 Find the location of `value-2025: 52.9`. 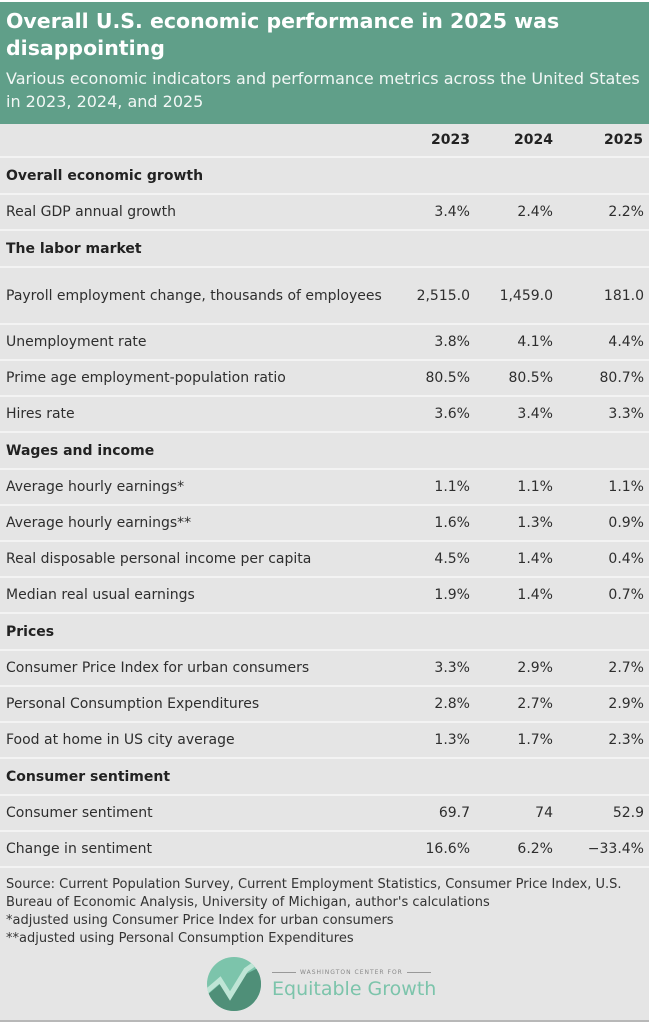

value-2025: 52.9 is located at coordinates (604, 813).